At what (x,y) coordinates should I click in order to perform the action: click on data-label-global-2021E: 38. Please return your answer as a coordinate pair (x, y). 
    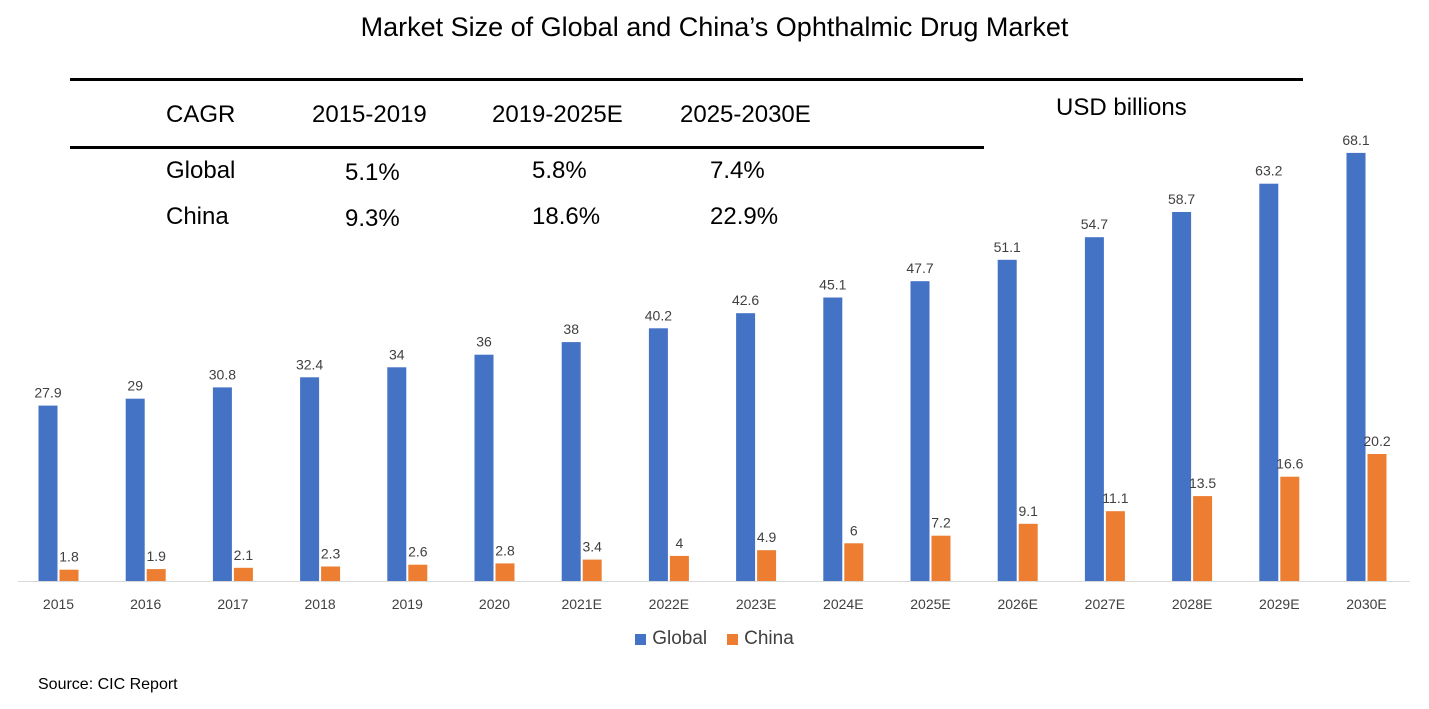
    Looking at the image, I should click on (571, 329).